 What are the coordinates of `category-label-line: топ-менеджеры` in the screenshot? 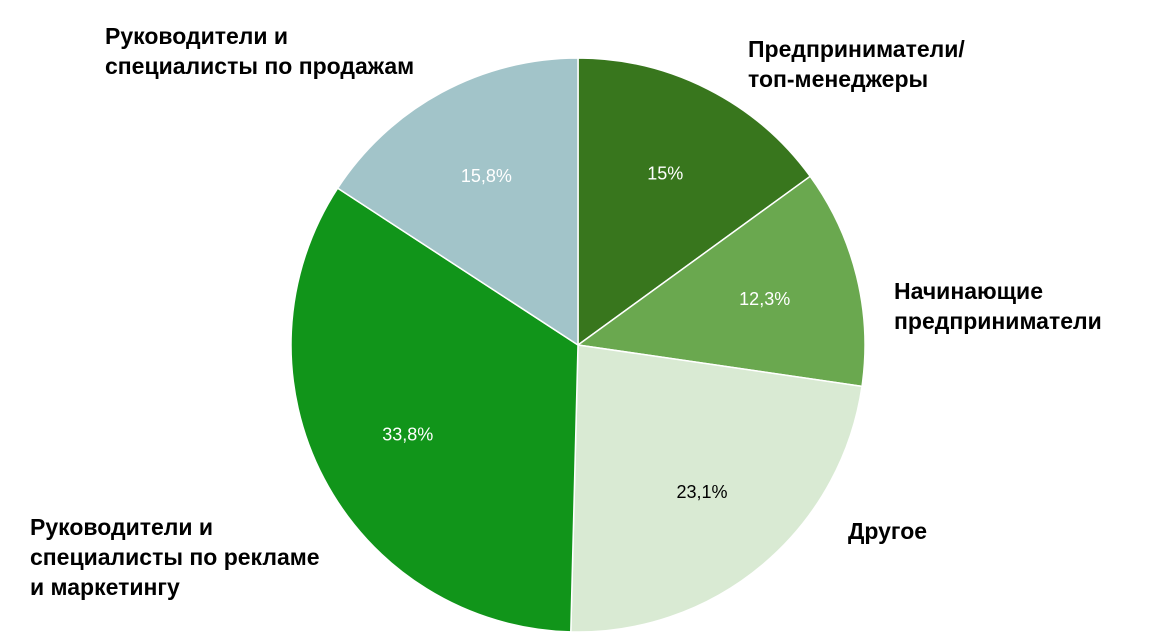 It's located at (838, 79).